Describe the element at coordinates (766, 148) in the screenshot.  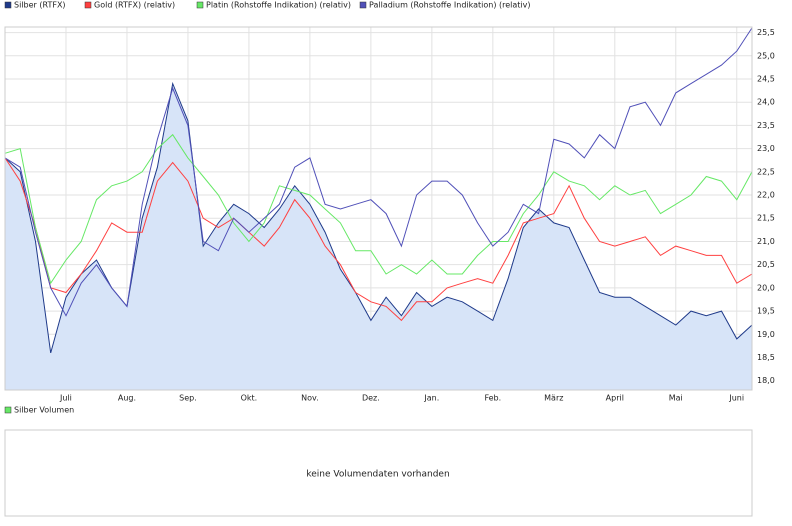
I see `y-tick-label: 23,0` at that location.